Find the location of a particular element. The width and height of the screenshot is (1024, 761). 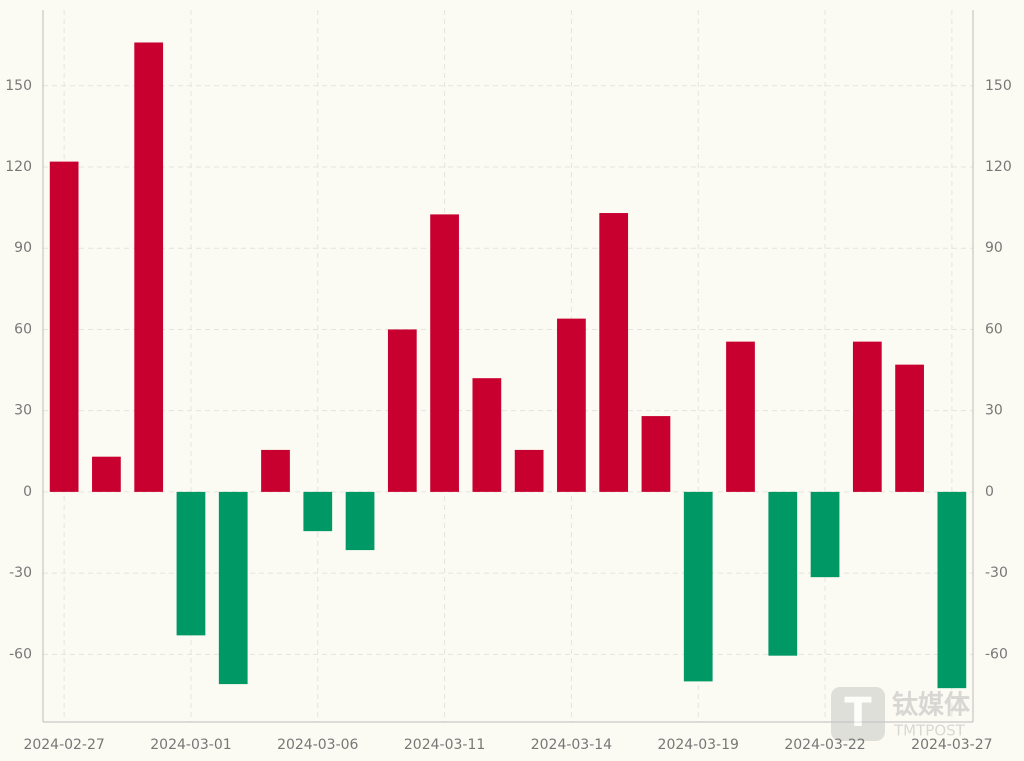

x-tick-label: 2024-03-01 is located at coordinates (190, 745).